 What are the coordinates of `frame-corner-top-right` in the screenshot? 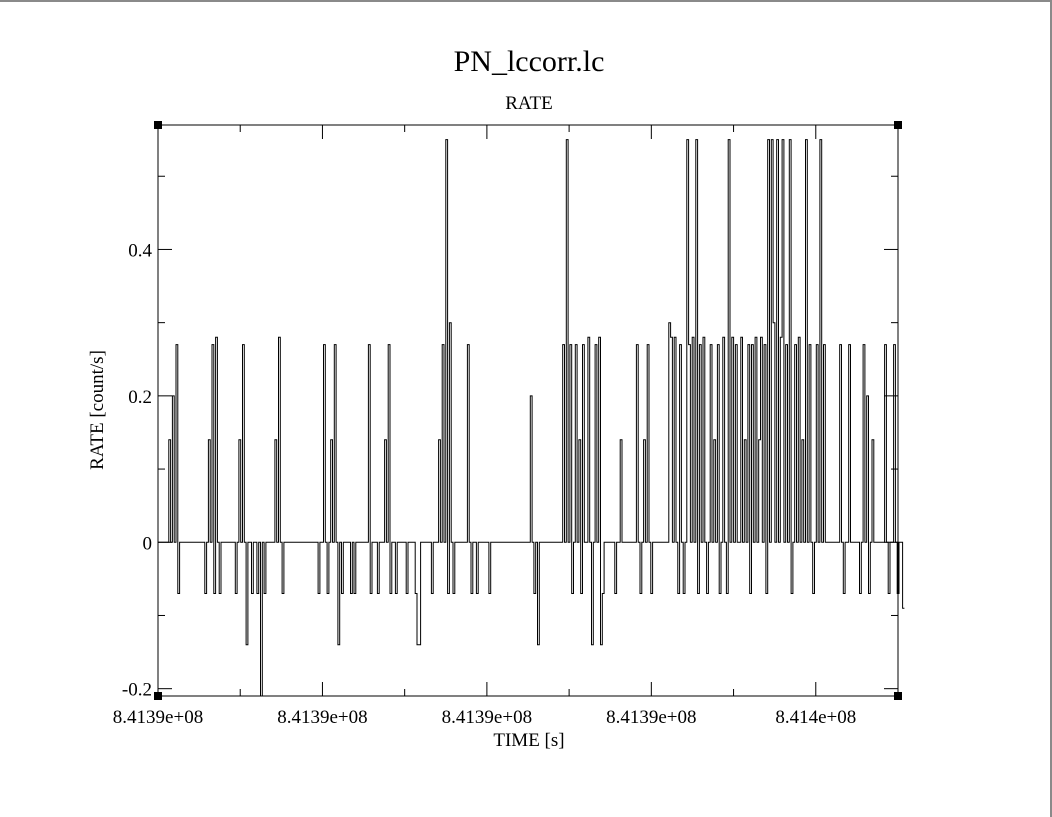 It's located at (898, 125).